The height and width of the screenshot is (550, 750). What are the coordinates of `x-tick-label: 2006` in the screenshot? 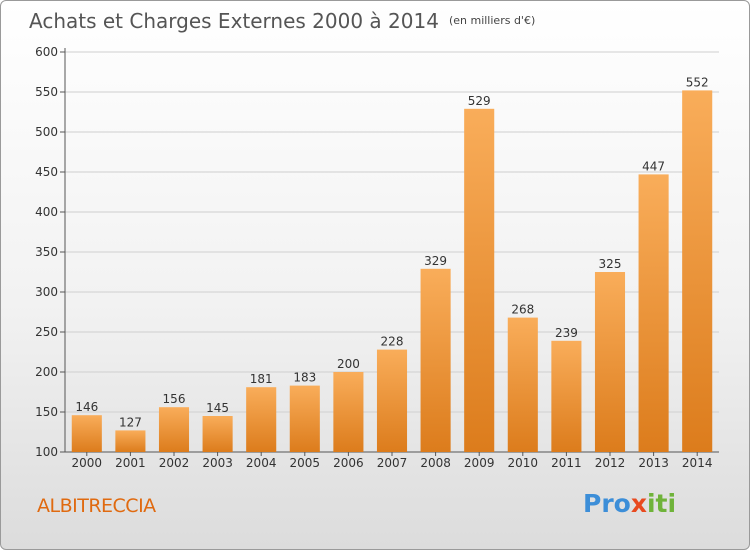 It's located at (348, 463).